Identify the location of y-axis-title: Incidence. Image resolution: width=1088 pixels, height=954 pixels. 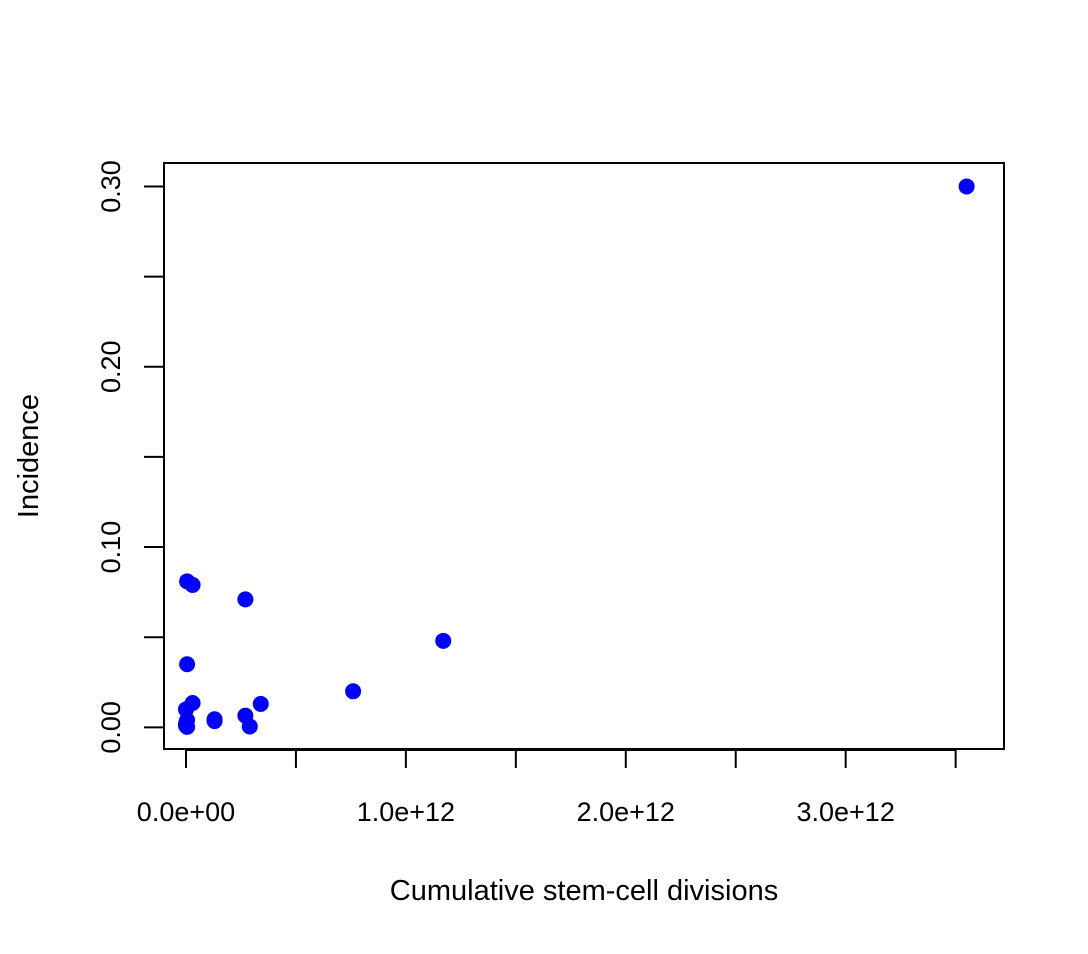
(29, 456).